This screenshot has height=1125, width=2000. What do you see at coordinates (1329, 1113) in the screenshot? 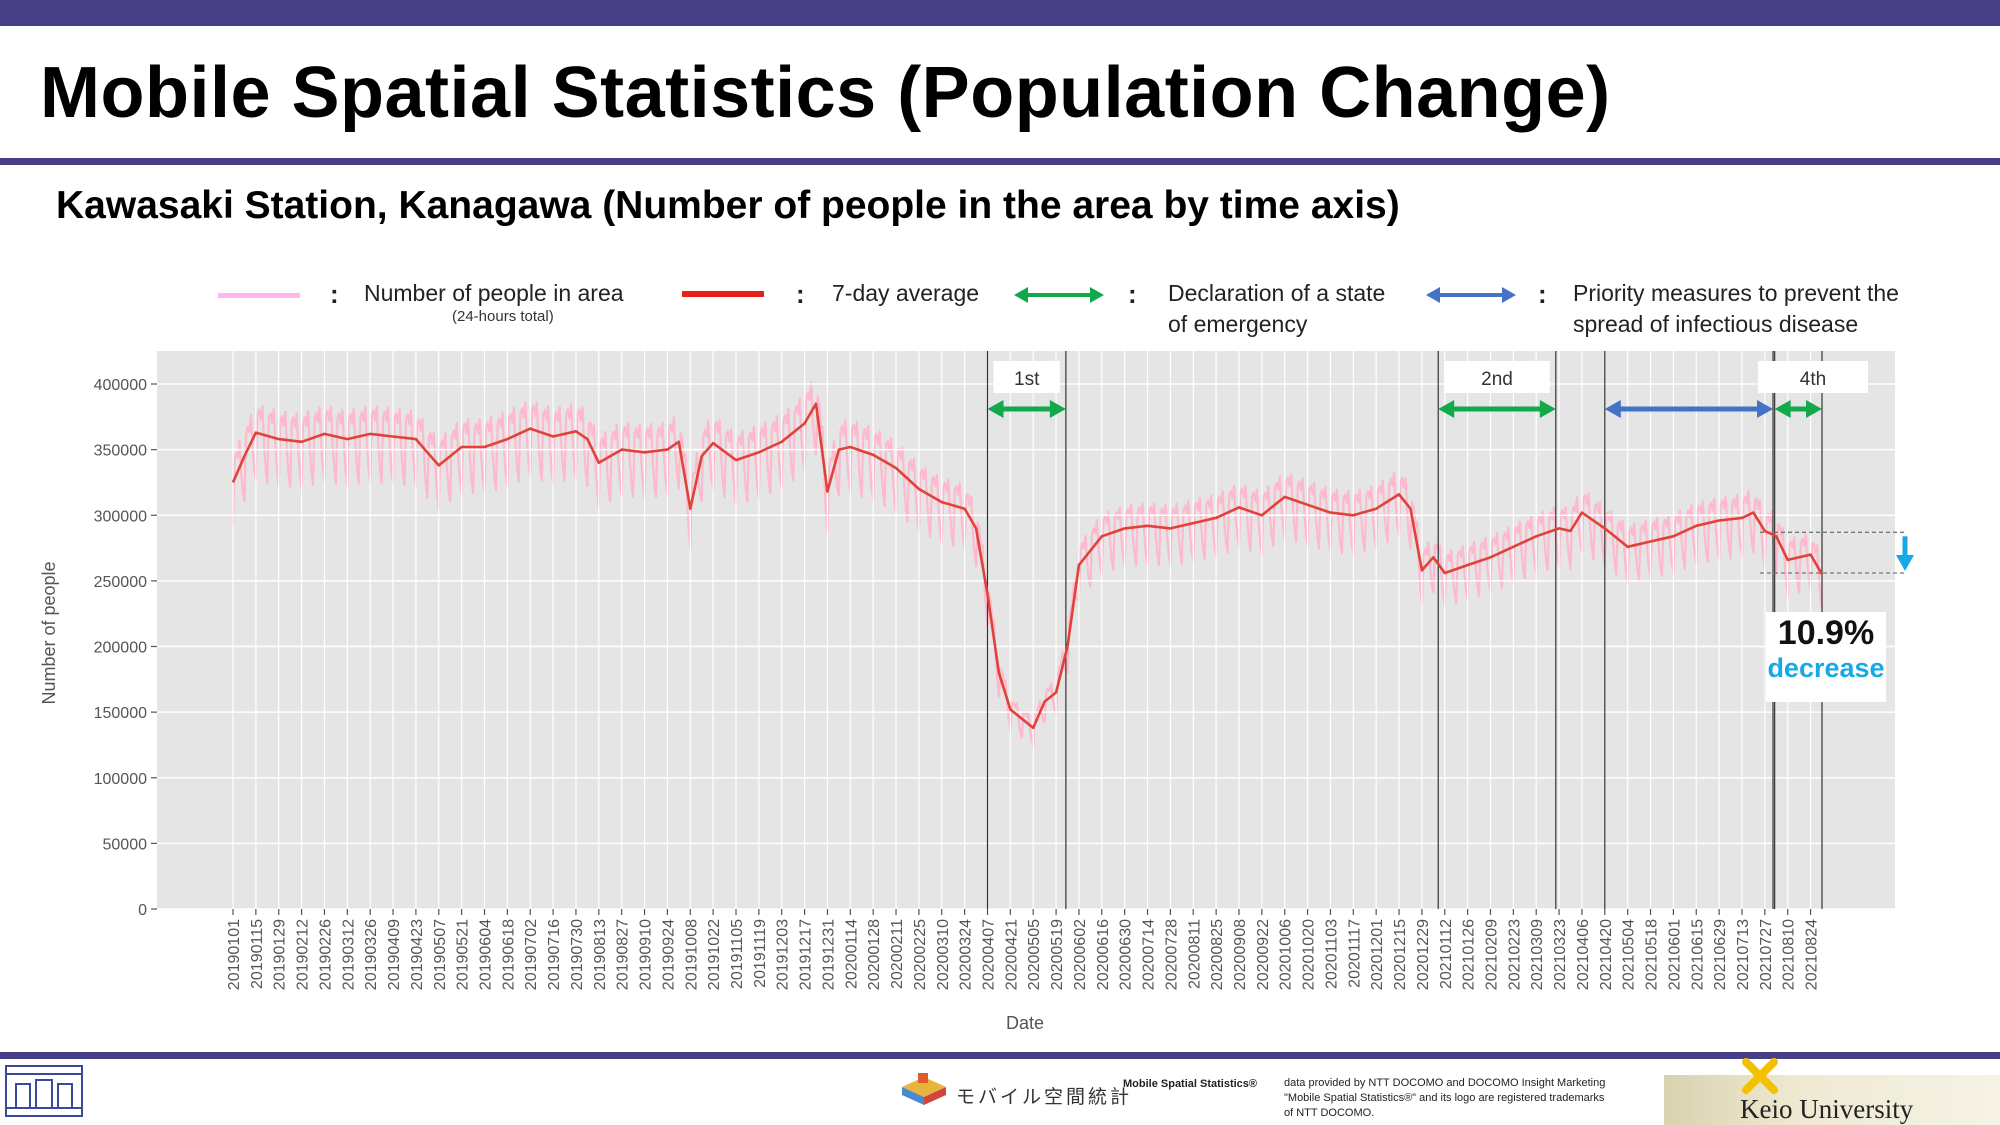
I see `footer-note-line3: of NTT DOCOMO.` at bounding box center [1329, 1113].